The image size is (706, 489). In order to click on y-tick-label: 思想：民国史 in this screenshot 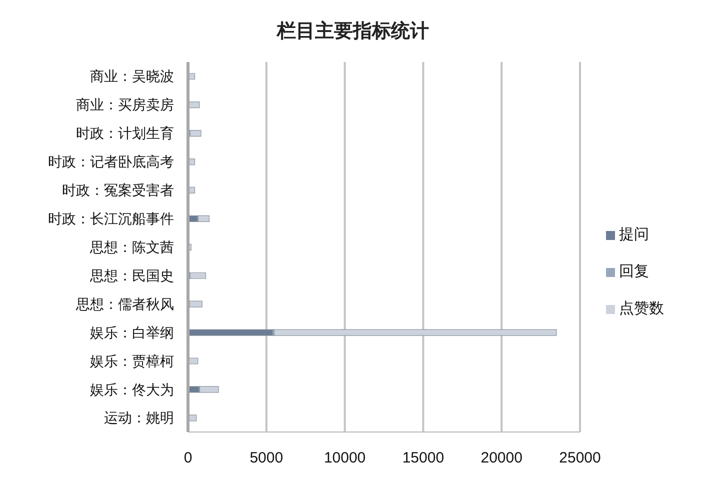, I will do `click(131, 275)`.